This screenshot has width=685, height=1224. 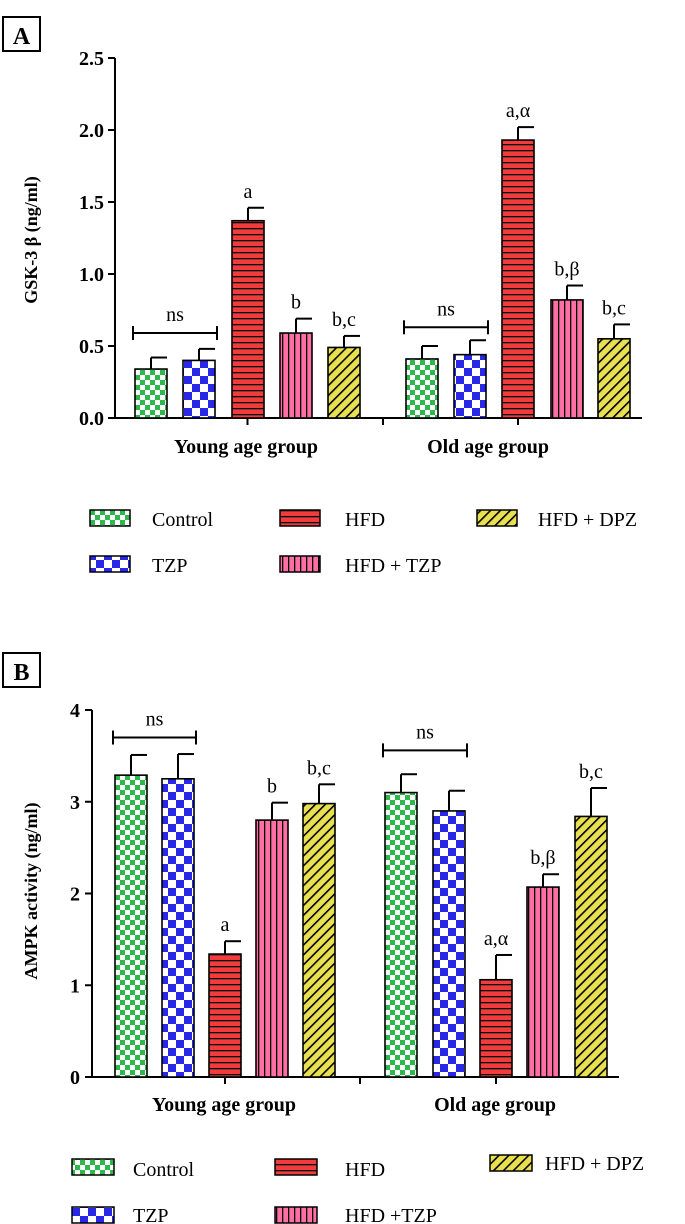 What do you see at coordinates (425, 750) in the screenshot?
I see `panel-b-ns-bracket-old` at bounding box center [425, 750].